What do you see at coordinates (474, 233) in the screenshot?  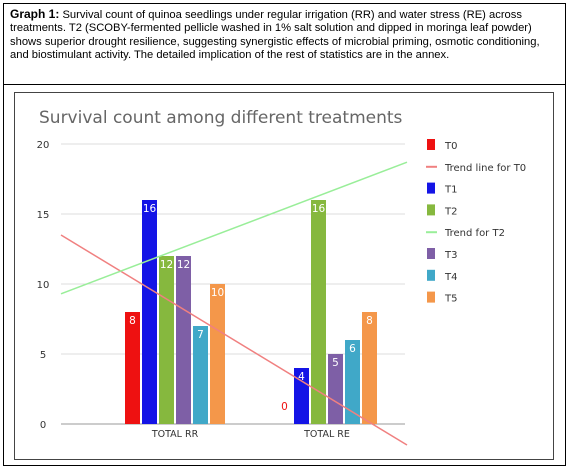 I see `legend-label: Trend for T2` at bounding box center [474, 233].